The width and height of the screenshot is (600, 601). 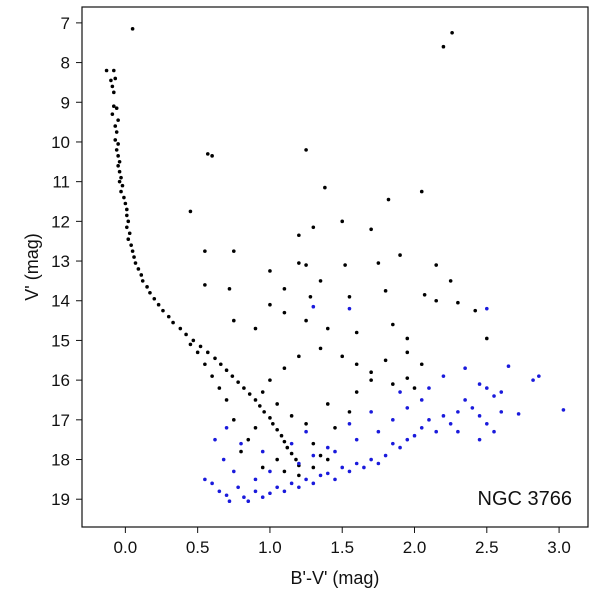 What do you see at coordinates (60, 420) in the screenshot?
I see `y-tick-label: 17` at bounding box center [60, 420].